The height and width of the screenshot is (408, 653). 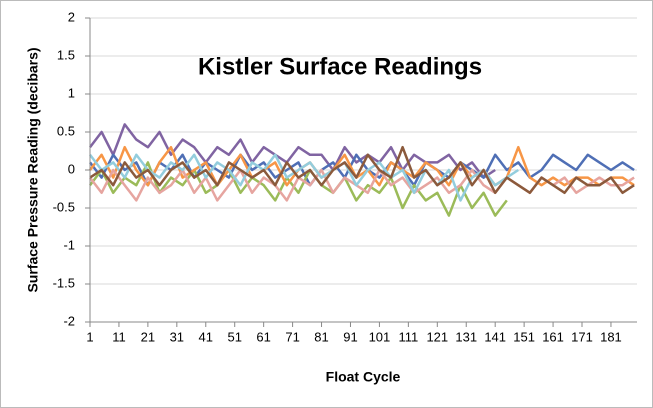 What do you see at coordinates (69, 244) in the screenshot?
I see `y-tick-label: -1` at bounding box center [69, 244].